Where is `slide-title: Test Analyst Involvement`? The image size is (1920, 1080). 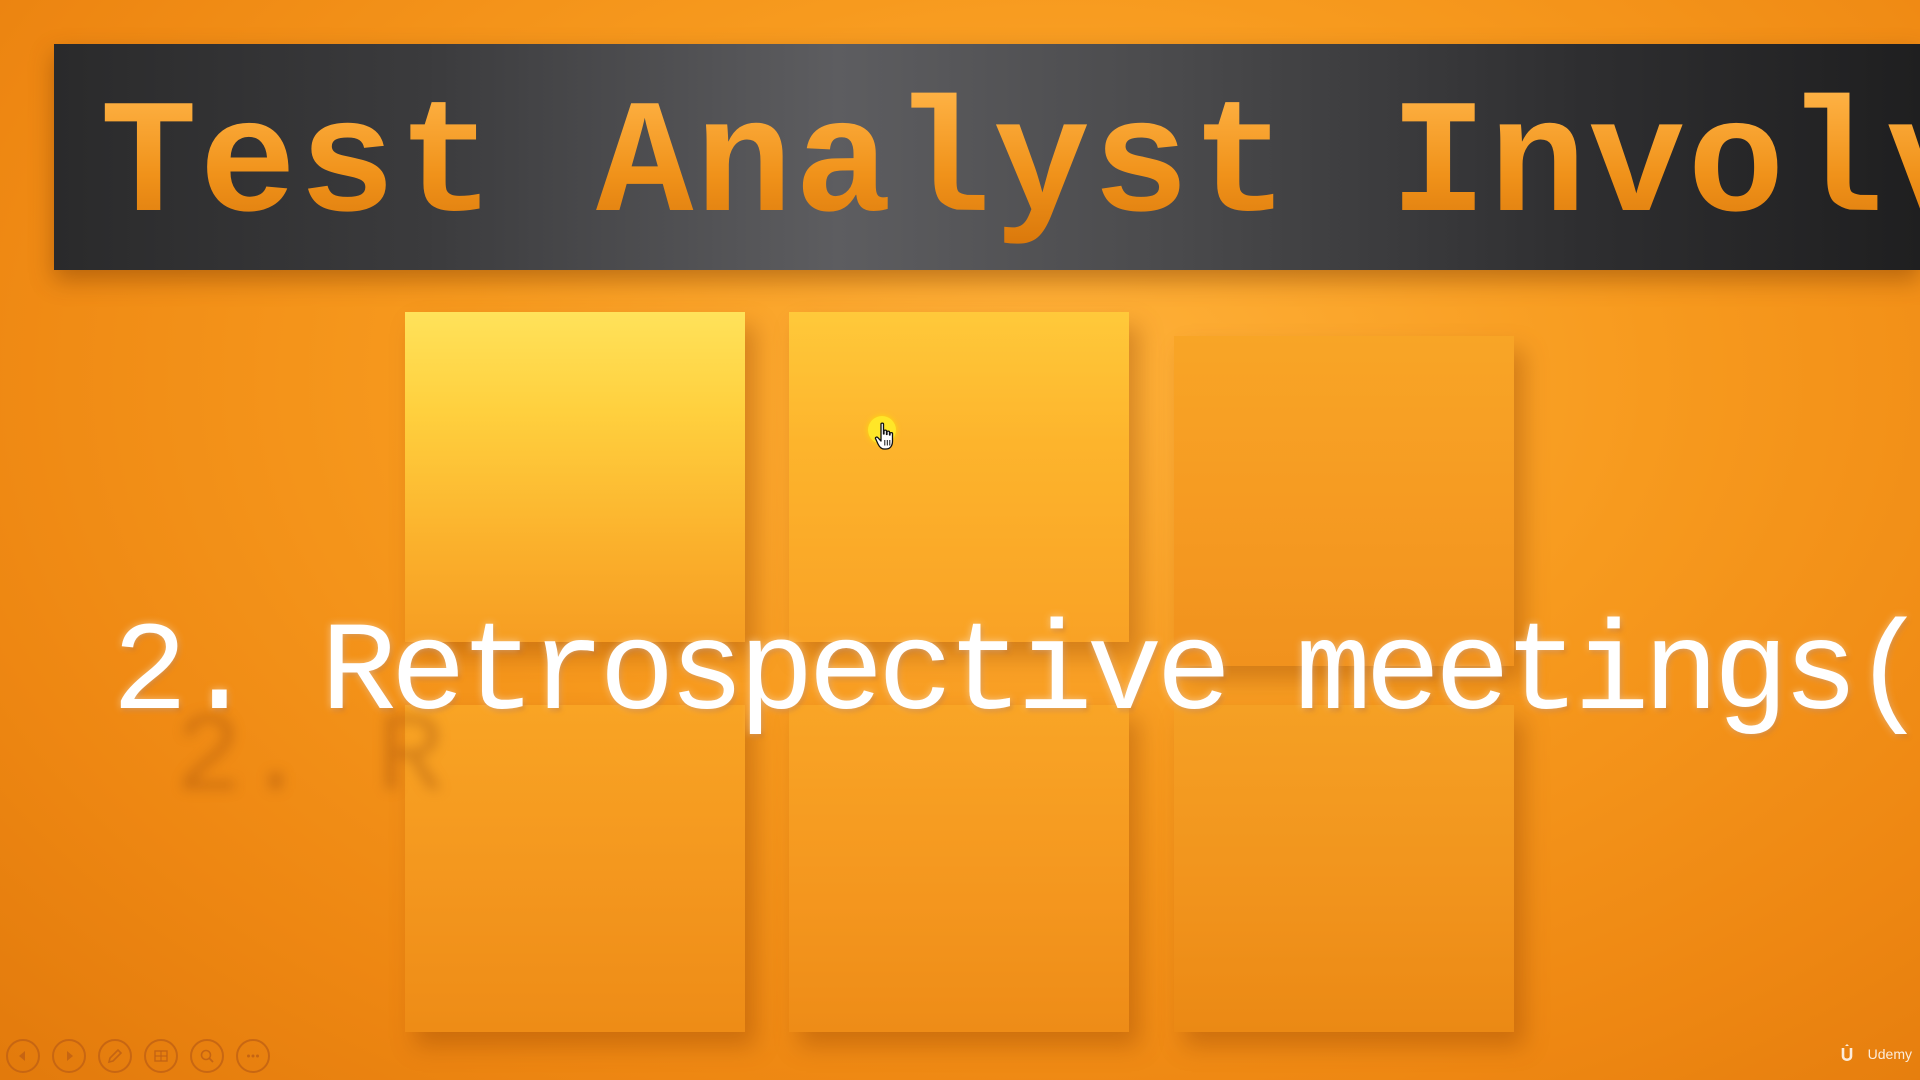
slide-title: Test Analyst Involvement is located at coordinates (1010, 167).